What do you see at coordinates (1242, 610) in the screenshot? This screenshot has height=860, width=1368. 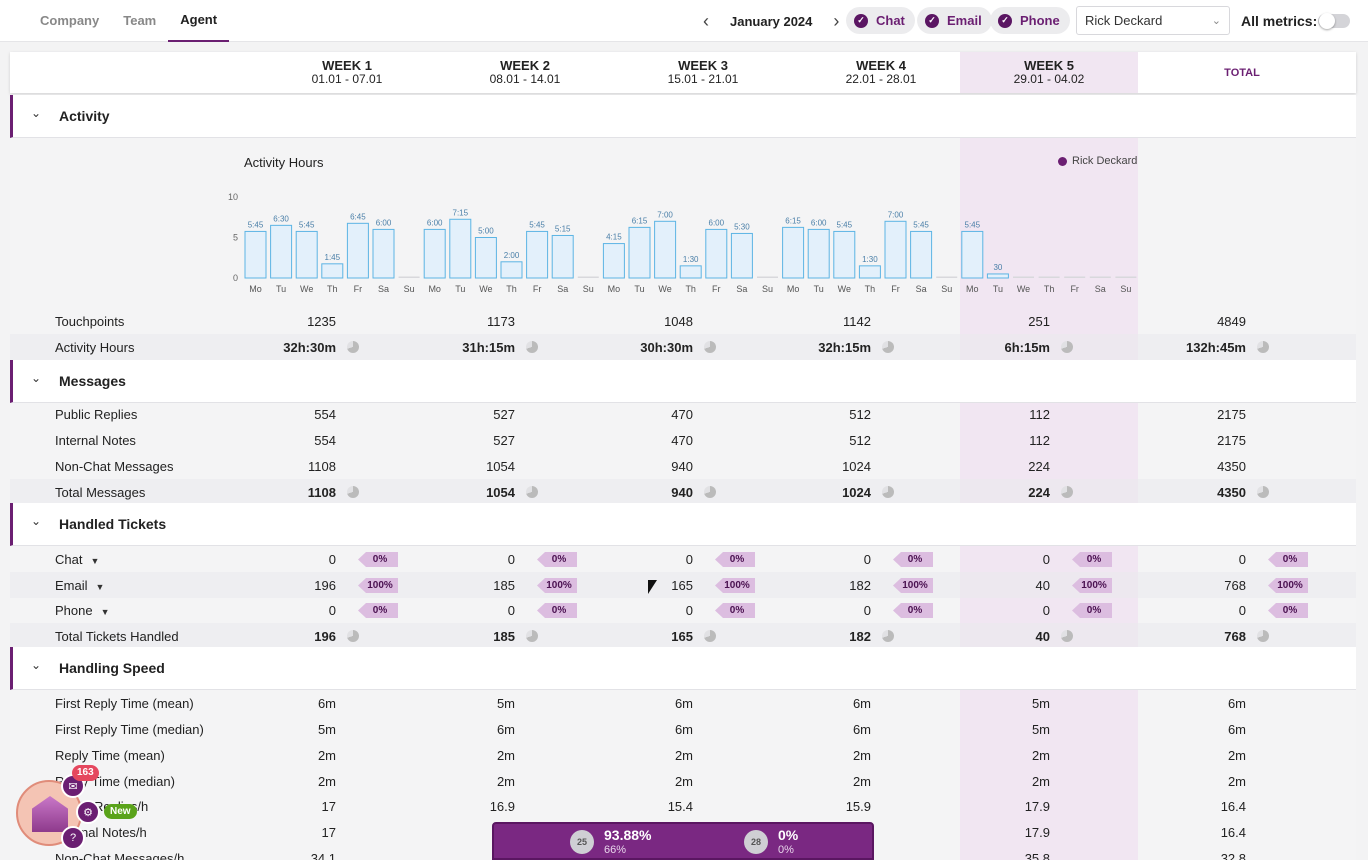 I see `row-value: 0` at bounding box center [1242, 610].